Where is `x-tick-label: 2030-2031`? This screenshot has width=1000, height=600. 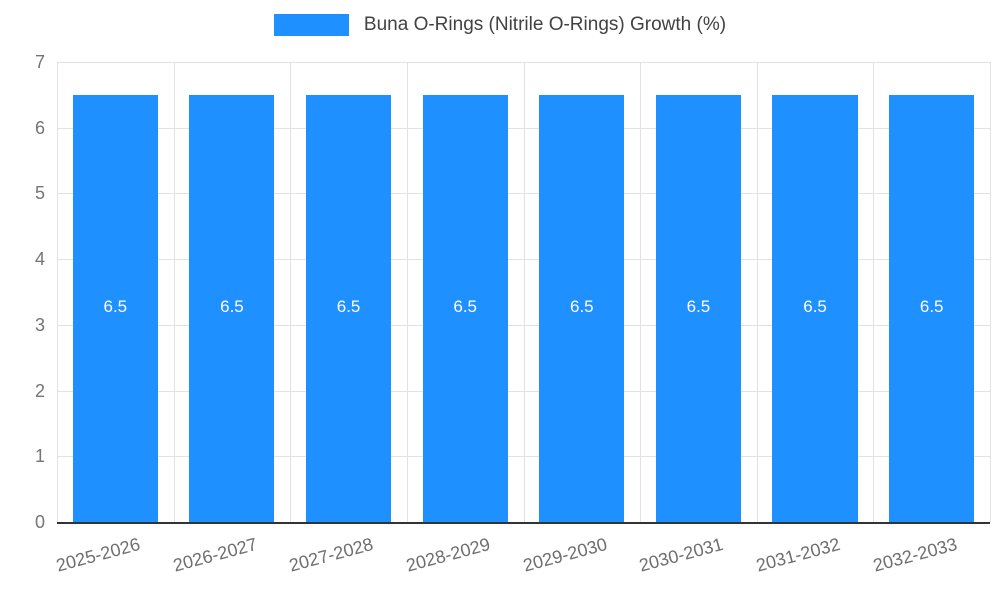 x-tick-label: 2030-2031 is located at coordinates (681, 555).